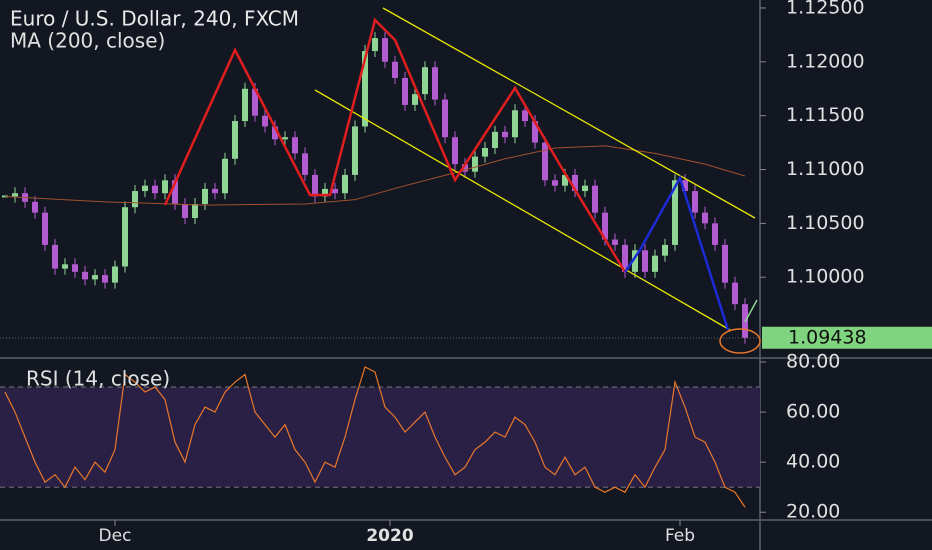 The image size is (932, 550). I want to click on y-tick-label: 20.00, so click(813, 512).